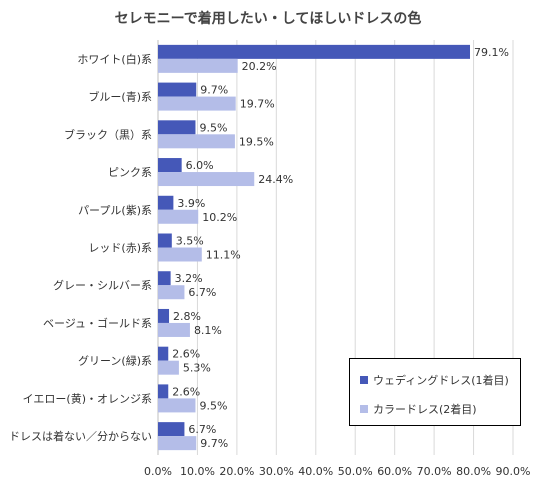 This screenshot has height=482, width=536. I want to click on data-label: 3.5%, so click(190, 241).